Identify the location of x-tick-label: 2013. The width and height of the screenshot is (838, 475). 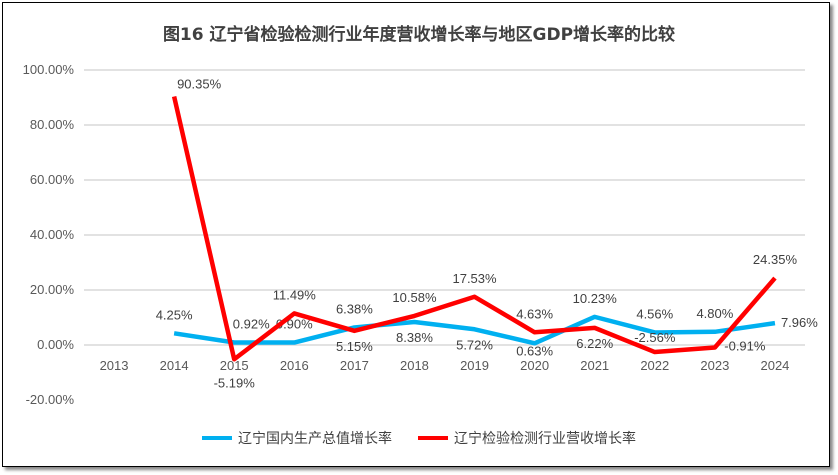
(114, 365).